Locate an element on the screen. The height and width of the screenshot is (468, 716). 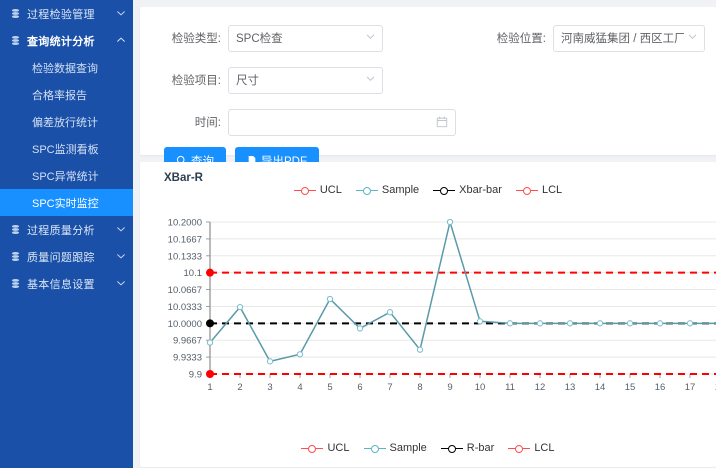
svg-text: 14 is located at coordinates (600, 387).